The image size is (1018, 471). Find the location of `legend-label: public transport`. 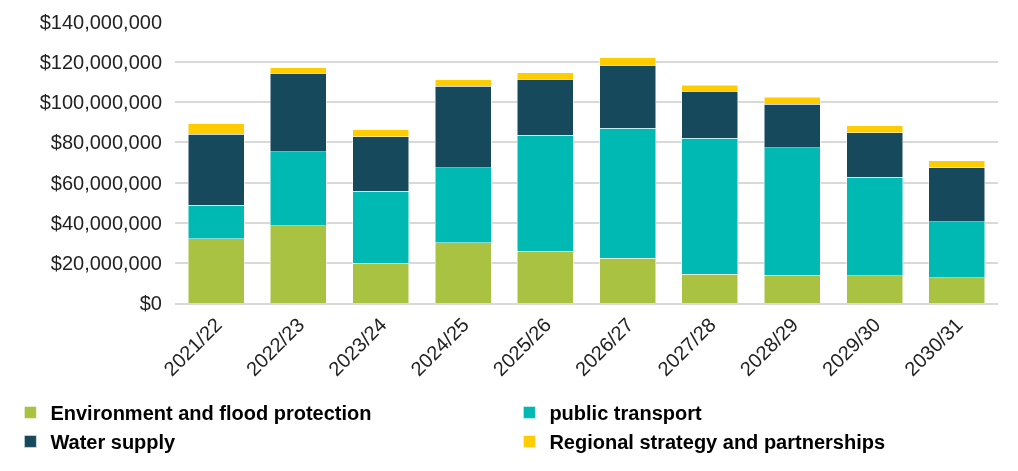

legend-label: public transport is located at coordinates (625, 413).